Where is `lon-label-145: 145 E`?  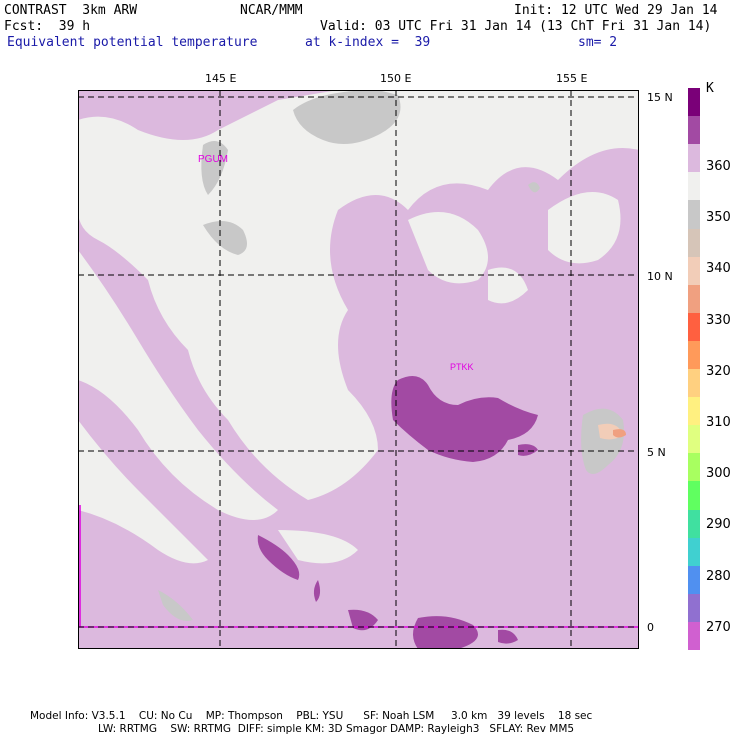 lon-label-145: 145 E is located at coordinates (221, 78).